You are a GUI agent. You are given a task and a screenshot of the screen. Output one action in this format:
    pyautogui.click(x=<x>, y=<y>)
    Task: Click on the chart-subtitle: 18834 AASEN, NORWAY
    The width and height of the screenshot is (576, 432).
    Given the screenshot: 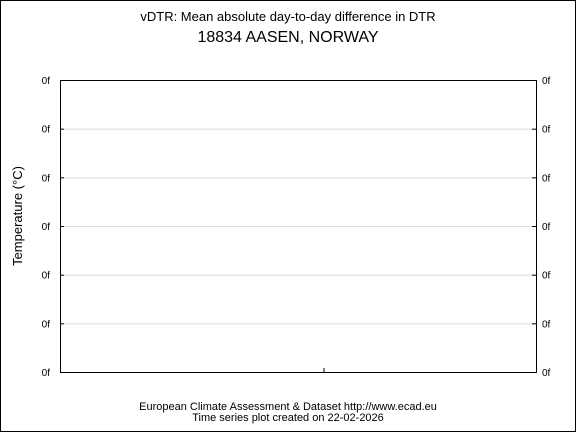 What is the action you would take?
    pyautogui.click(x=287, y=37)
    